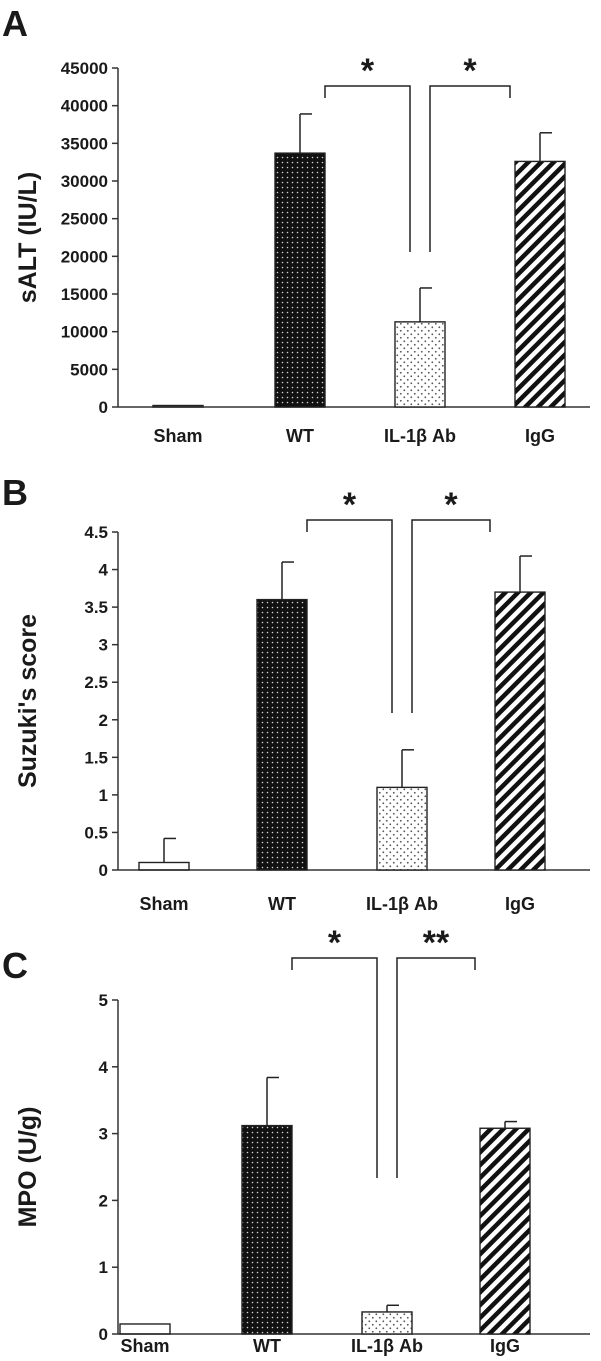 The width and height of the screenshot is (601, 1361). What do you see at coordinates (84, 68) in the screenshot?
I see `y-tick-label: 45000` at bounding box center [84, 68].